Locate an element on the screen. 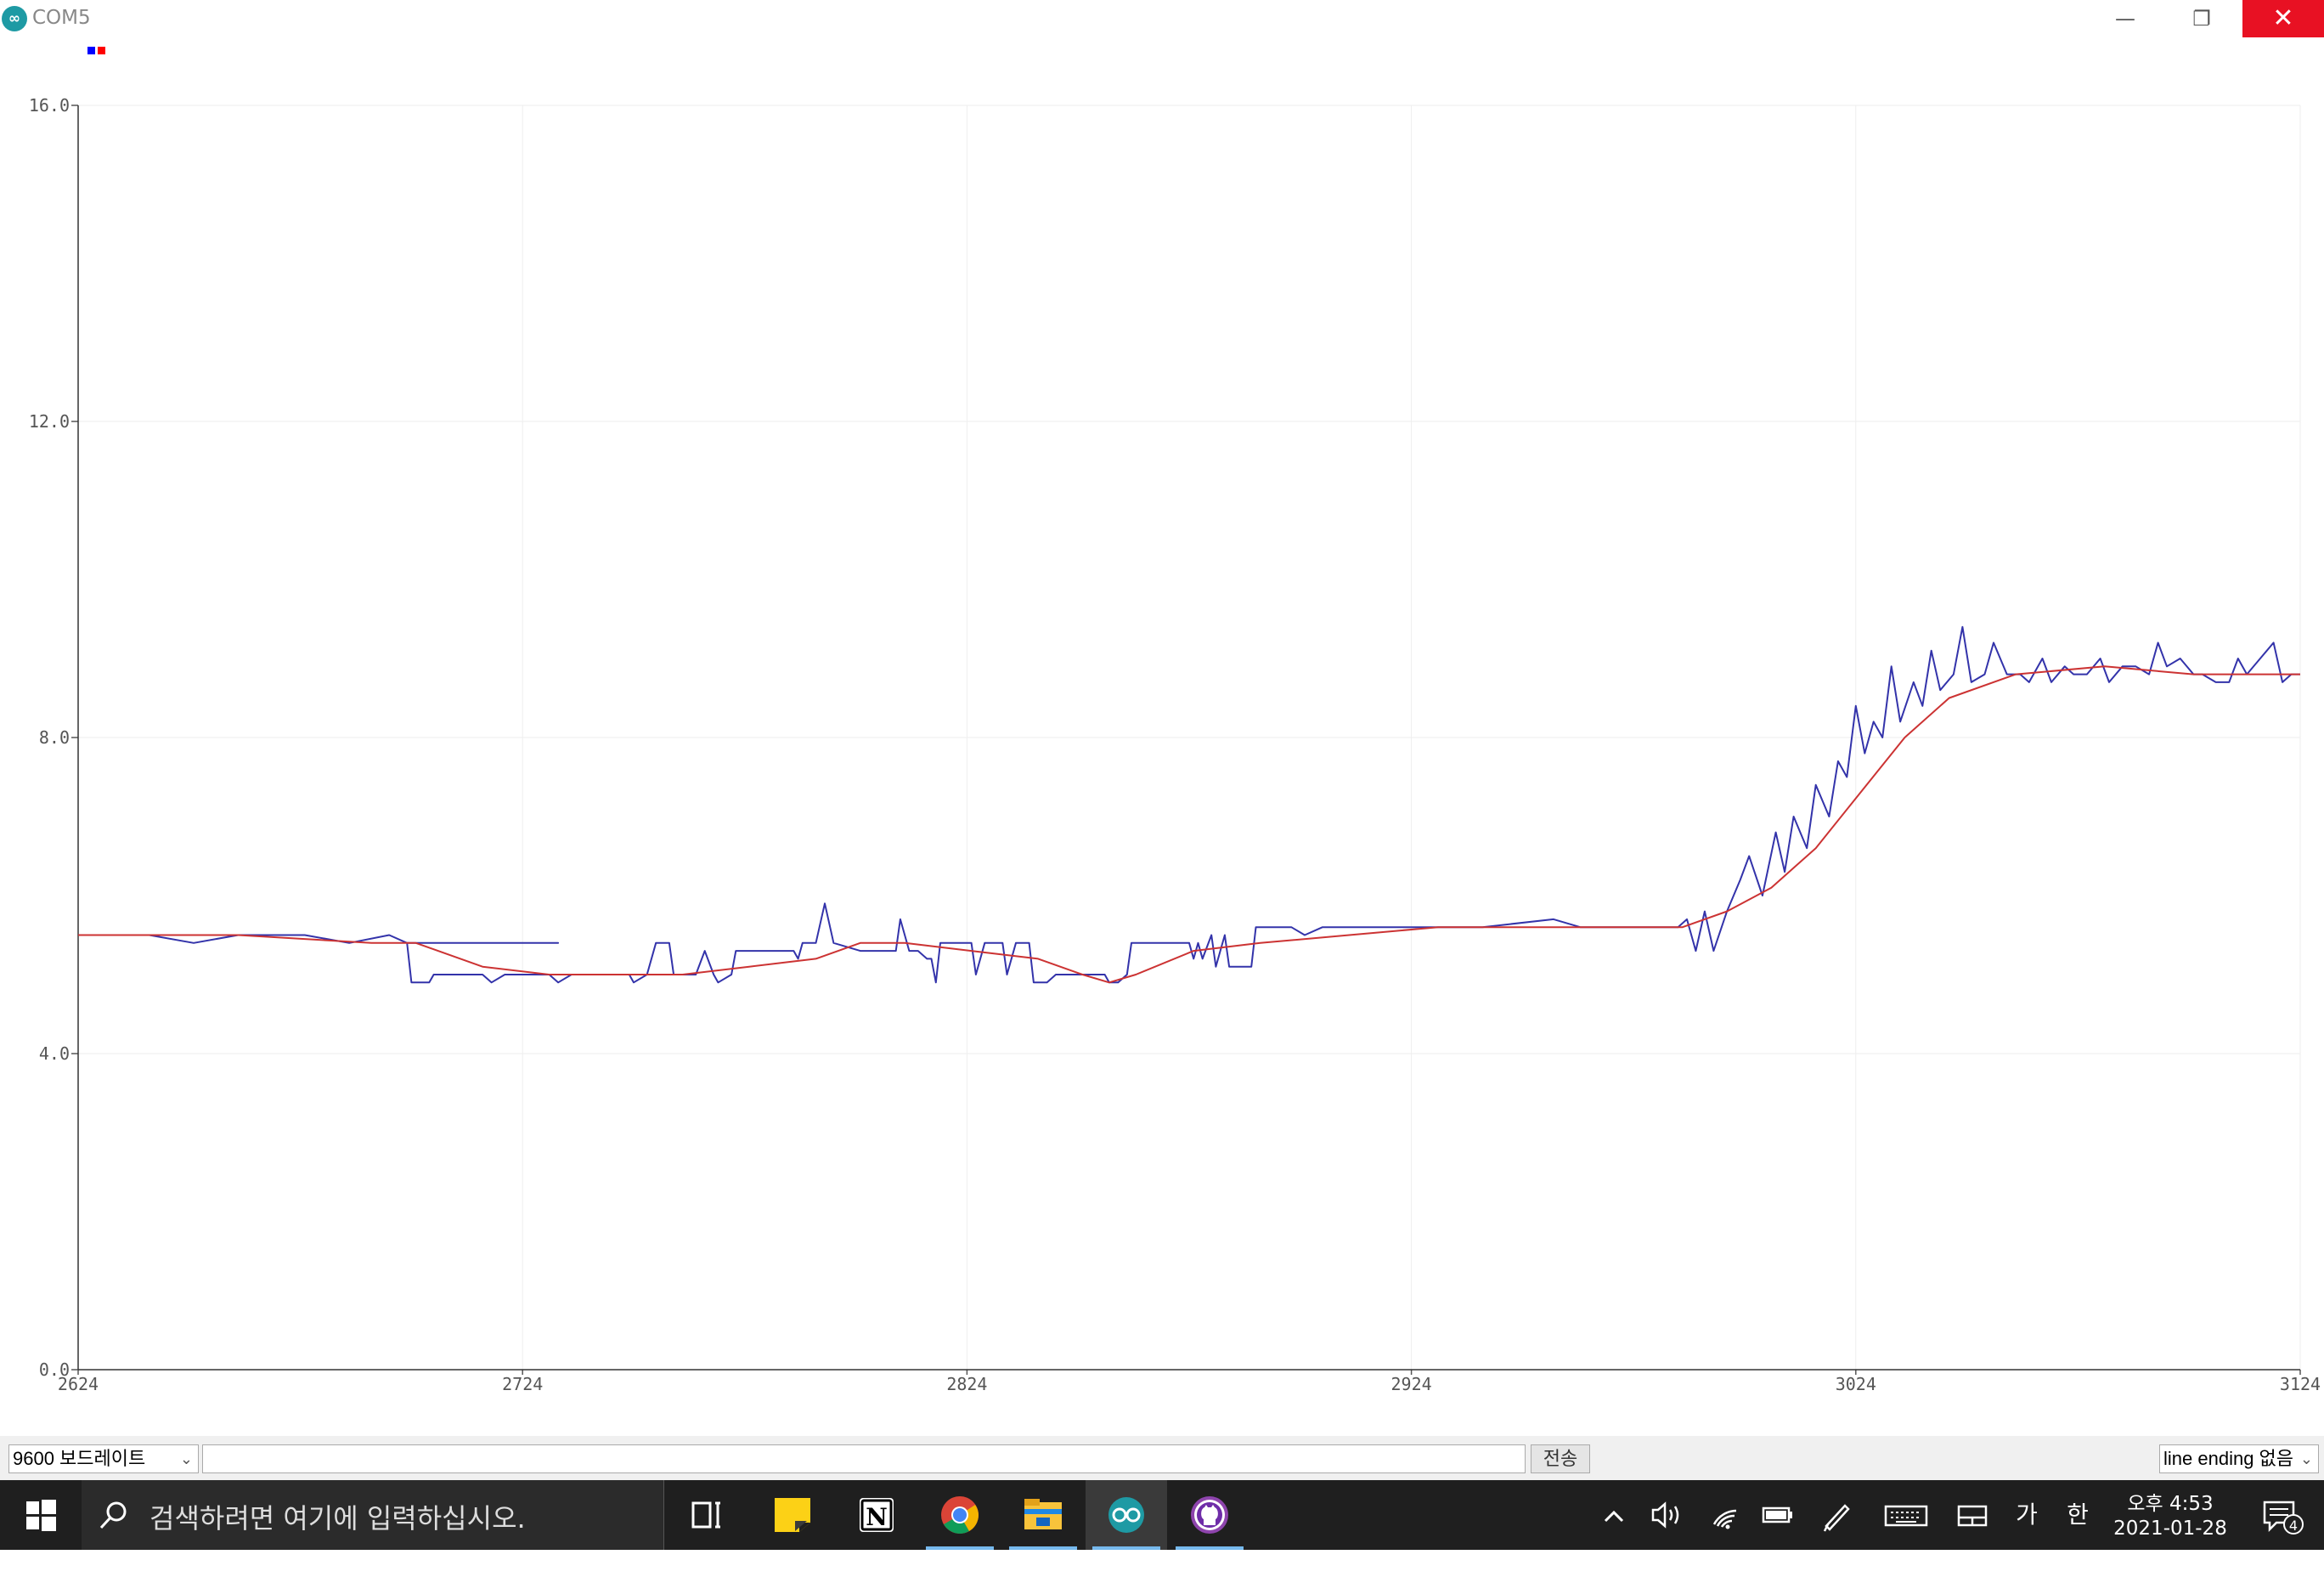 The height and width of the screenshot is (1577, 2324). action-center-button: 4 is located at coordinates (2280, 1515).